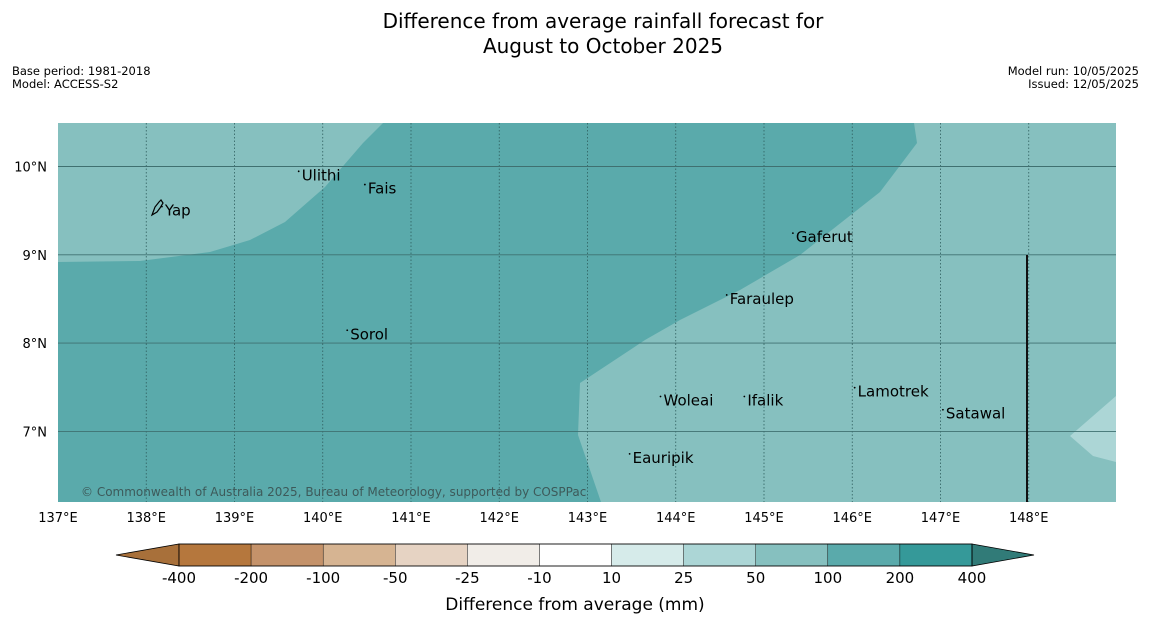  What do you see at coordinates (411, 518) in the screenshot?
I see `longitude-tick-label: 141°E` at bounding box center [411, 518].